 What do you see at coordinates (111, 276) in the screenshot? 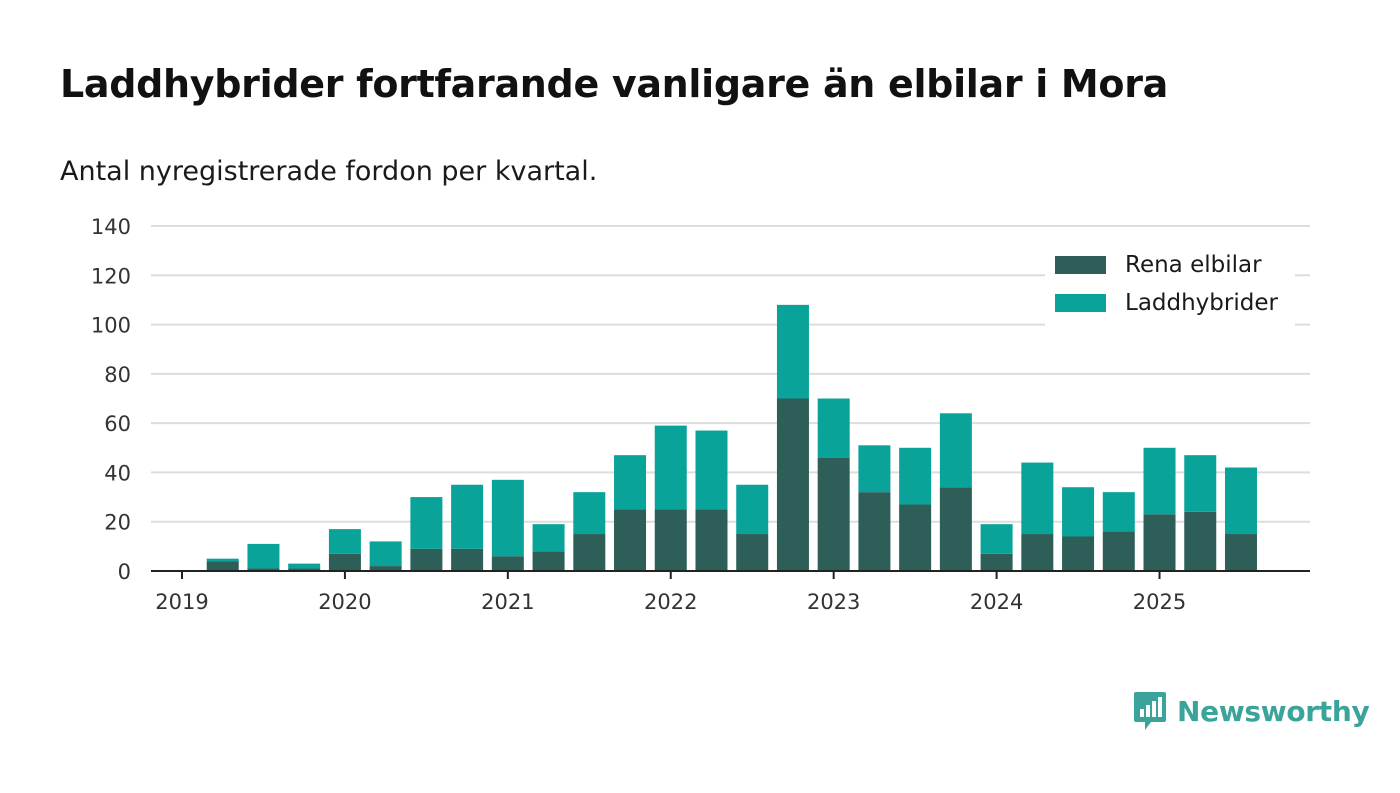
I see `y-tick-label: 120` at bounding box center [111, 276].